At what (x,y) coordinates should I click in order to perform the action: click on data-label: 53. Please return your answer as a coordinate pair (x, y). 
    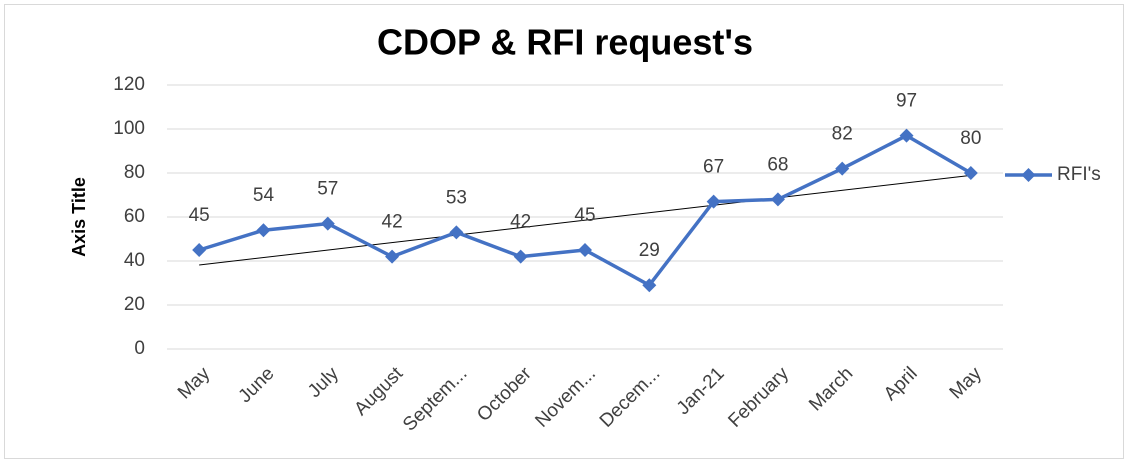
    Looking at the image, I should click on (456, 197).